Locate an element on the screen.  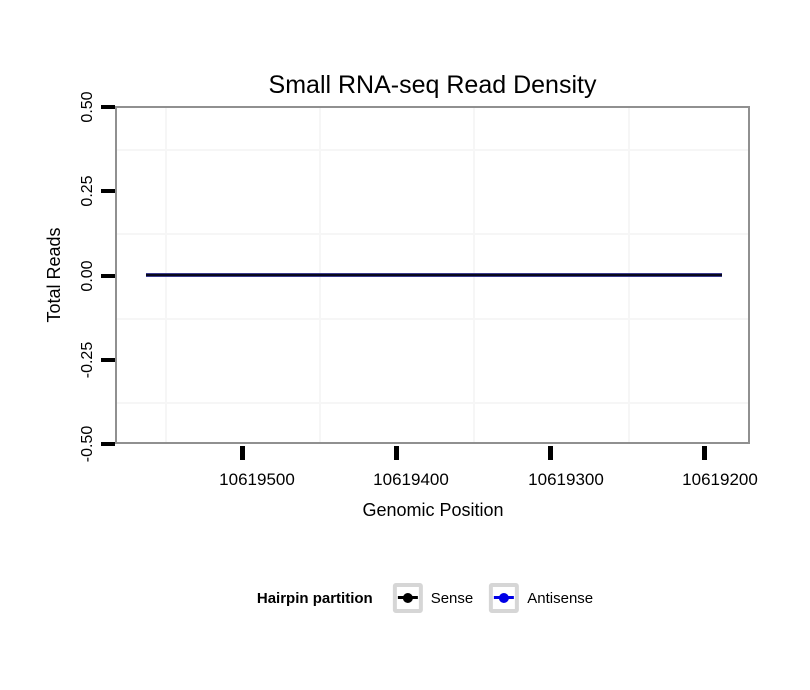
x-tick-label: 10619200 is located at coordinates (720, 479).